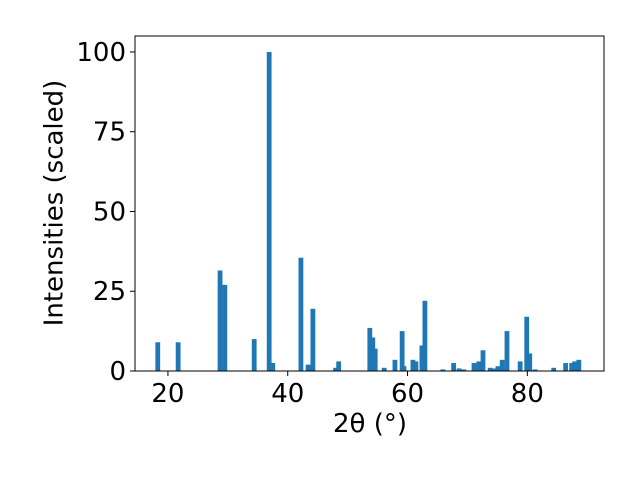  What do you see at coordinates (109, 133) in the screenshot?
I see `y-tick-label: 75` at bounding box center [109, 133].